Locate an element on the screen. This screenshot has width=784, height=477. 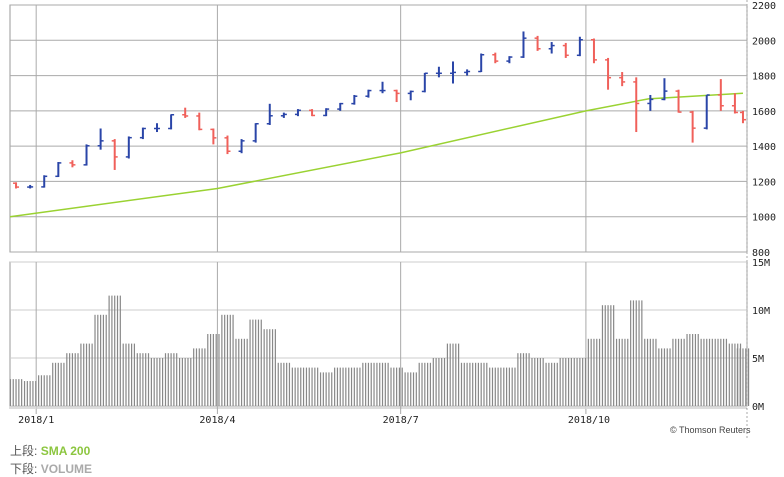
price-tick-label: 1600 is located at coordinates (764, 112).